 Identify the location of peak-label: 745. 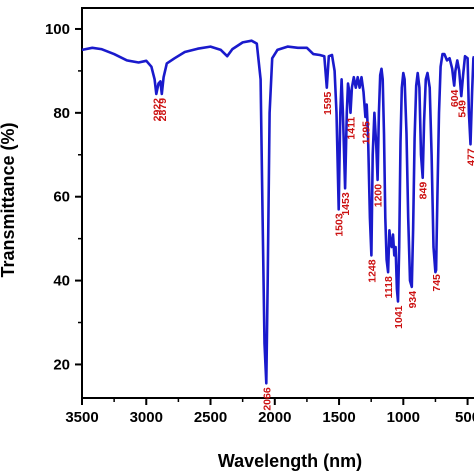
(437, 283).